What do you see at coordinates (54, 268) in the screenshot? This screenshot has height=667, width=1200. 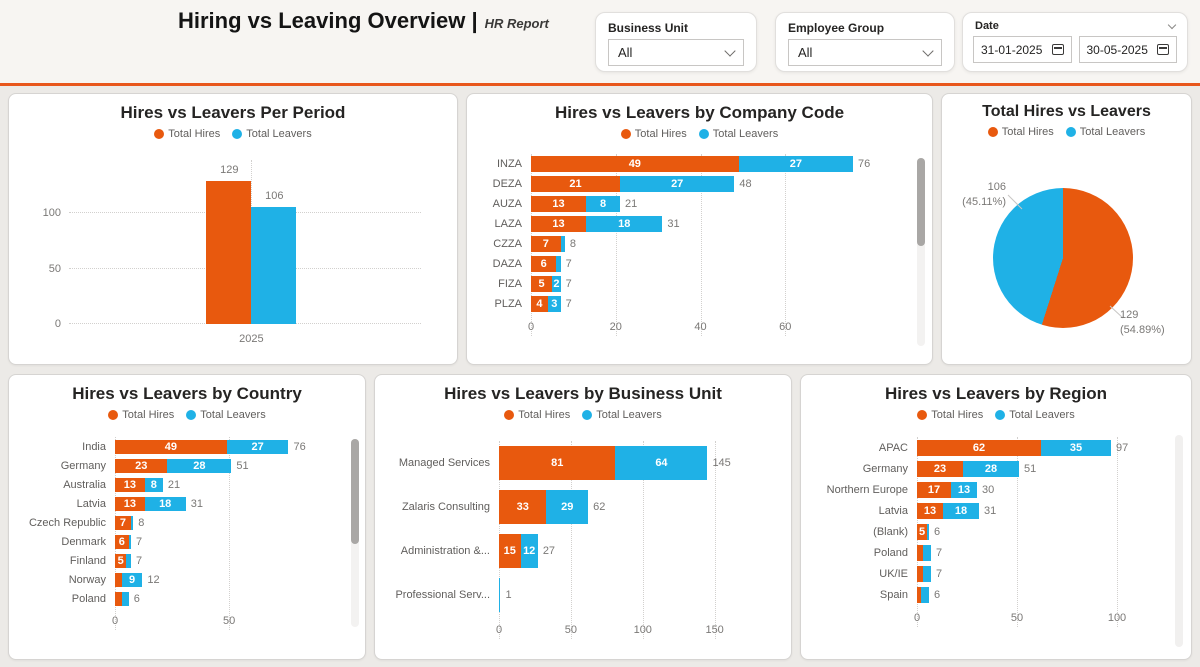 I see `y-tick-label: 50` at bounding box center [54, 268].